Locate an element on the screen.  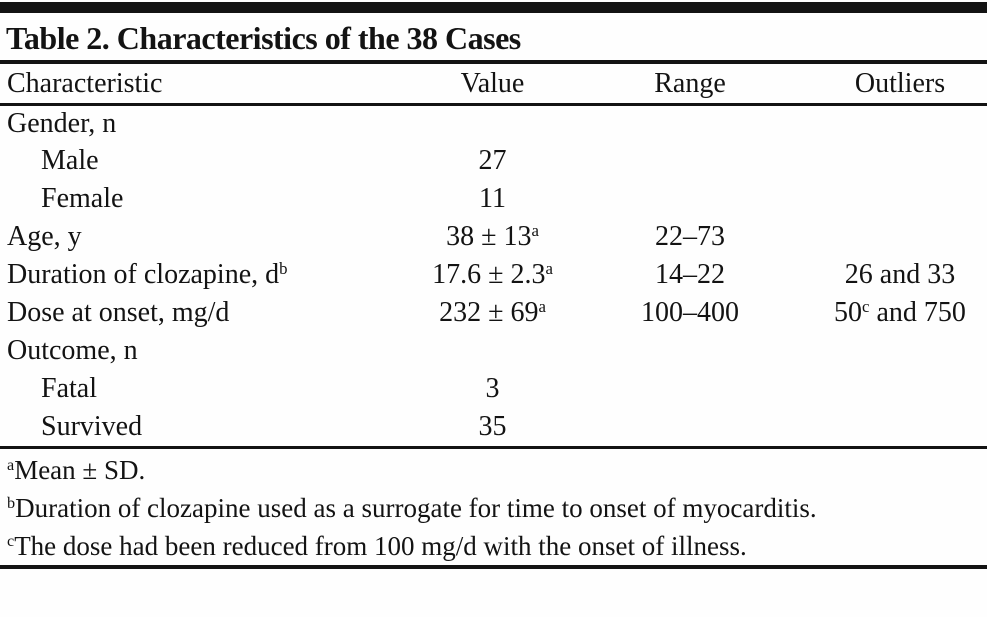
cell-characteristic: Fatal is located at coordinates (69, 388).